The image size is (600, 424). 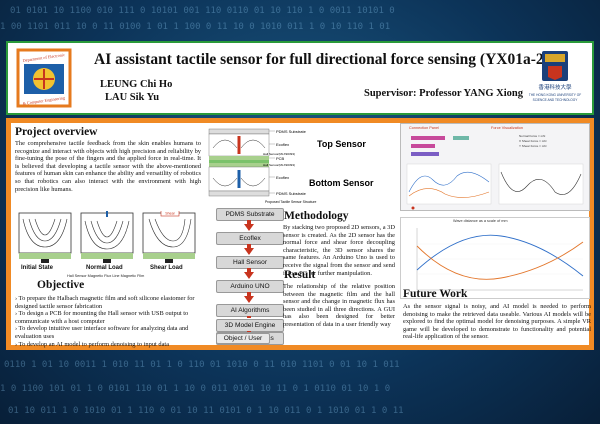 I want to click on author-name: LAU Sik Yu, so click(x=132, y=97).